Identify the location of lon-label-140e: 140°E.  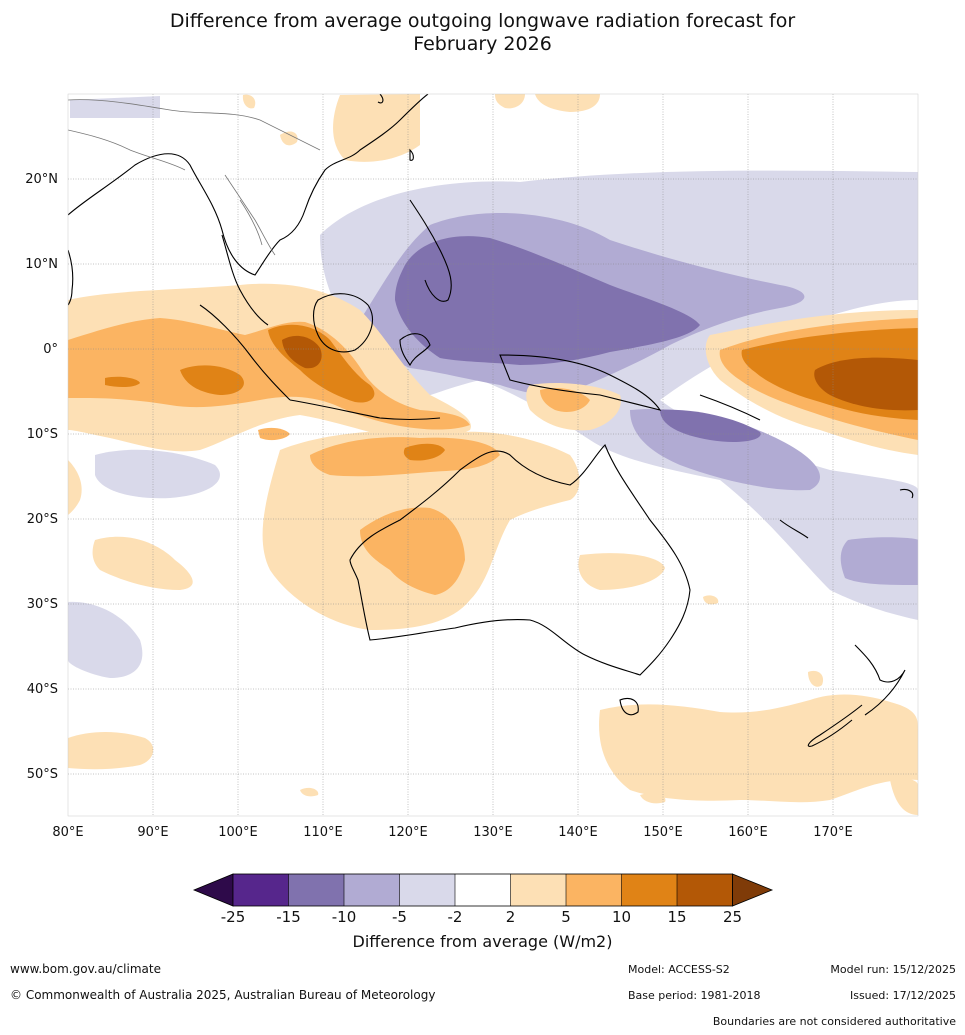
(578, 832).